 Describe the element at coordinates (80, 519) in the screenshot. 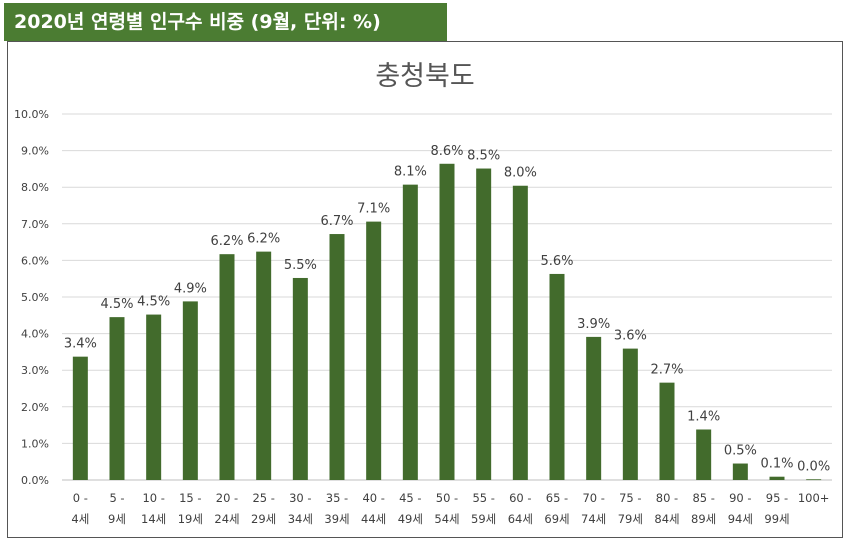

I see `x-tick-label: 4세` at that location.